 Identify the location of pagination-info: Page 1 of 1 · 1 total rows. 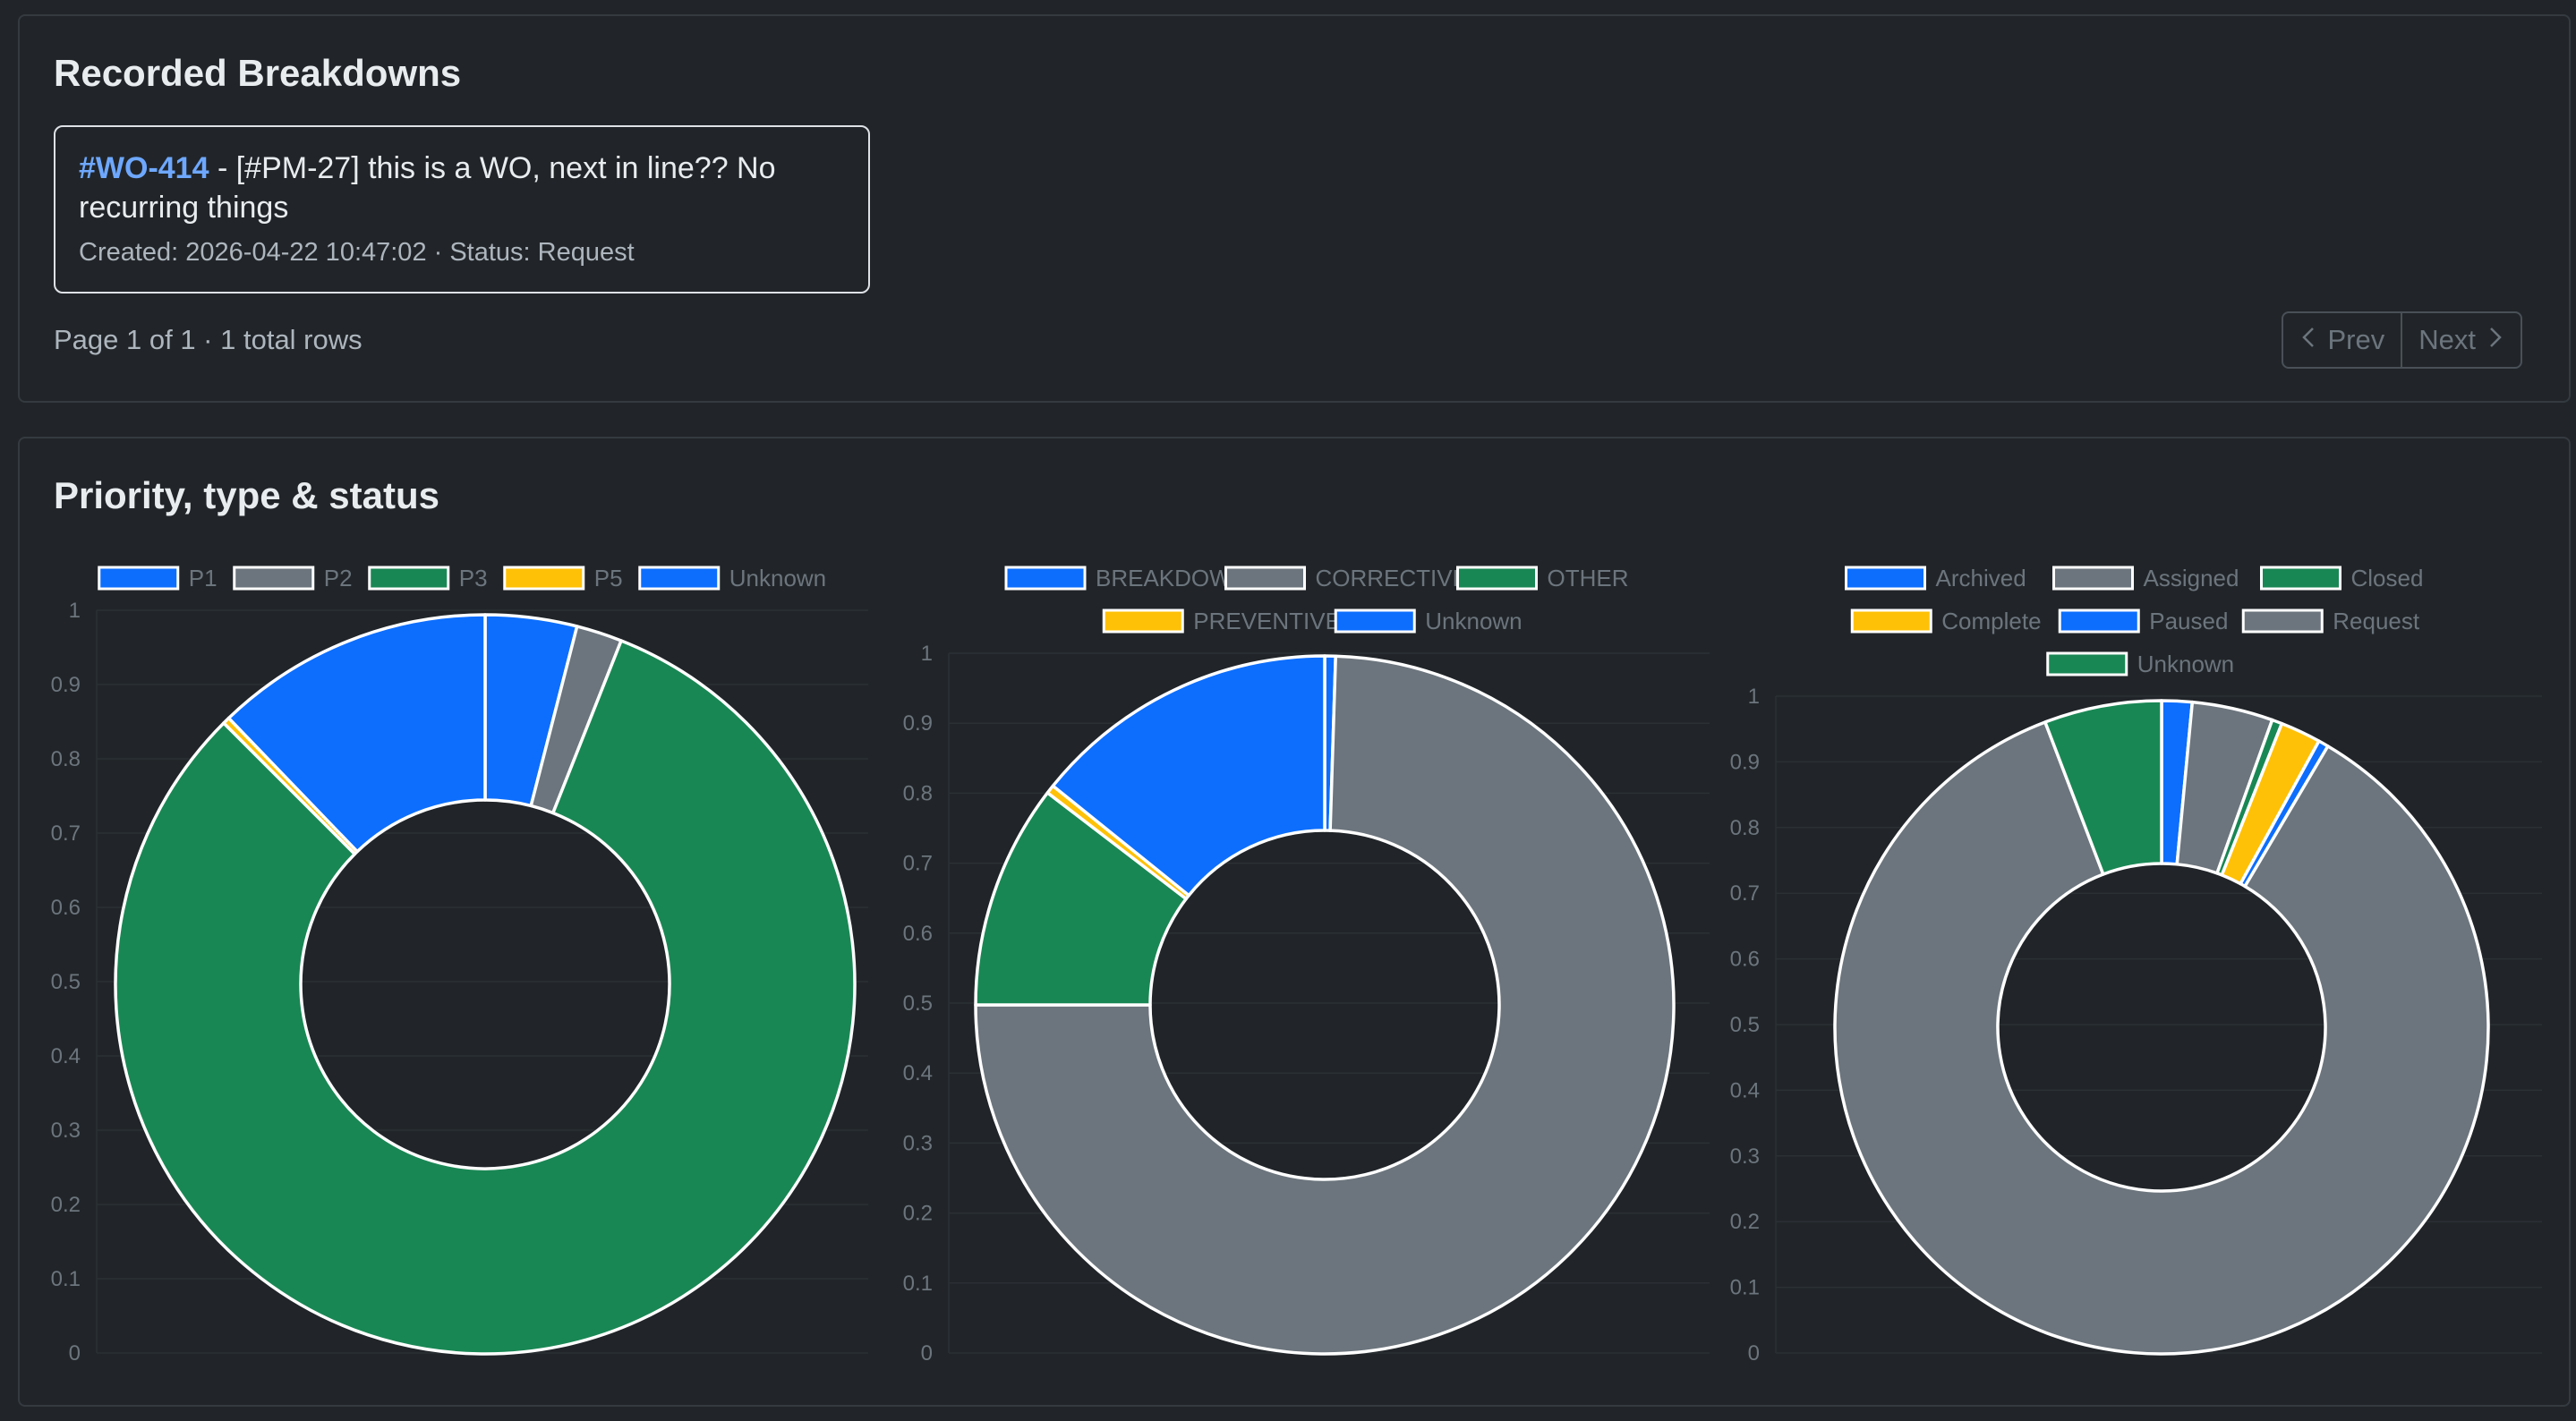
(208, 339).